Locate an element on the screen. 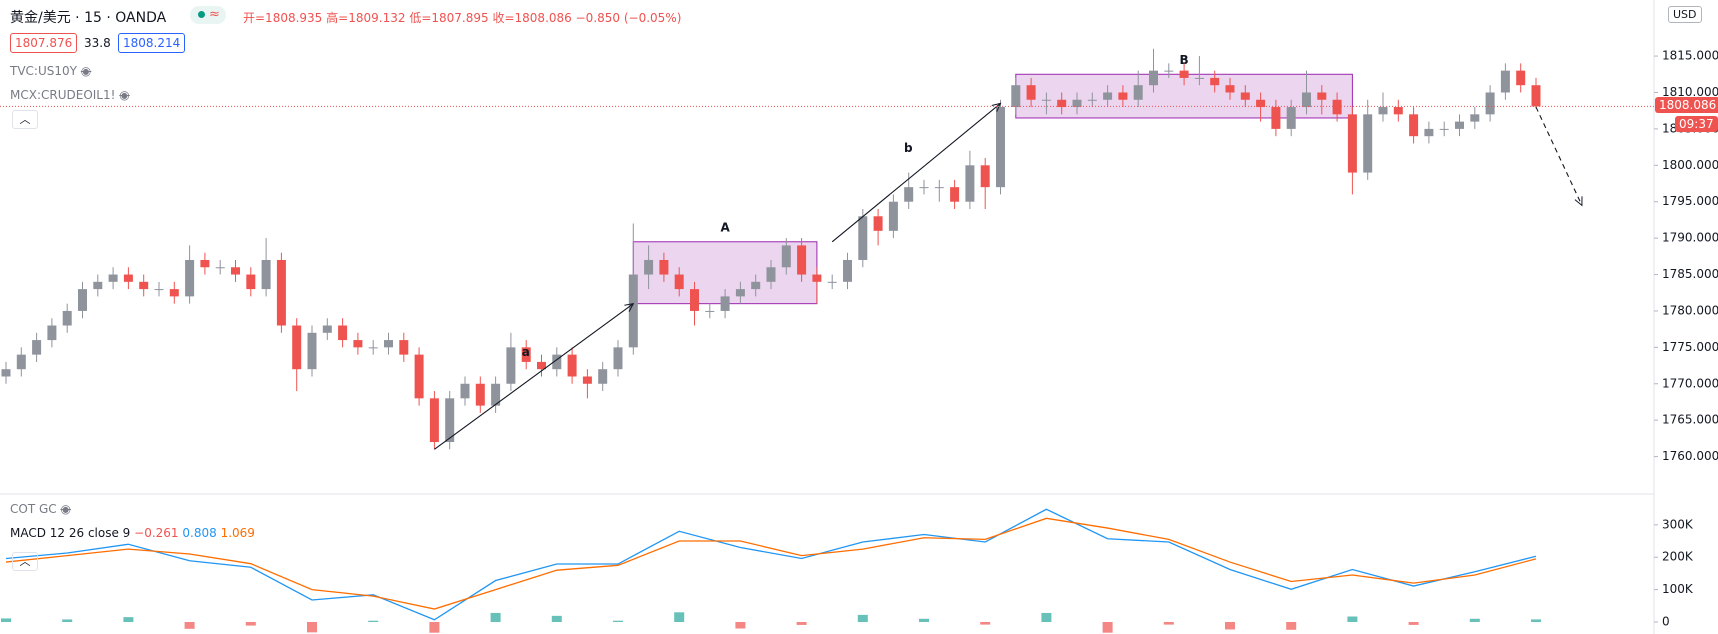 This screenshot has height=634, width=1718. y-tick-label: 200K is located at coordinates (1678, 557).